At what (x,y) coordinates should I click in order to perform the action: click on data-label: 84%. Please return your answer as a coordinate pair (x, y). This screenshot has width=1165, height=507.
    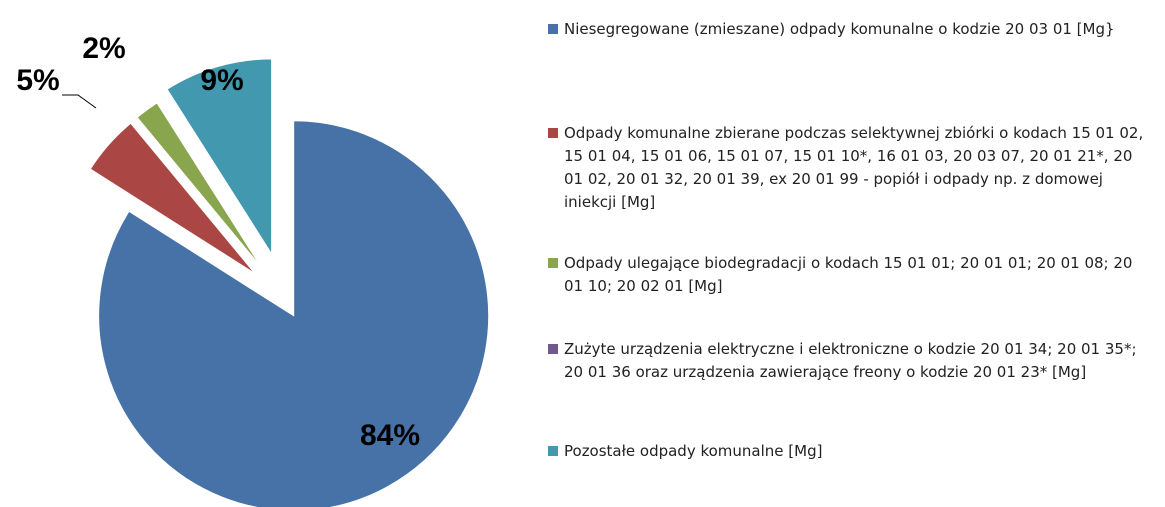
    Looking at the image, I should click on (390, 435).